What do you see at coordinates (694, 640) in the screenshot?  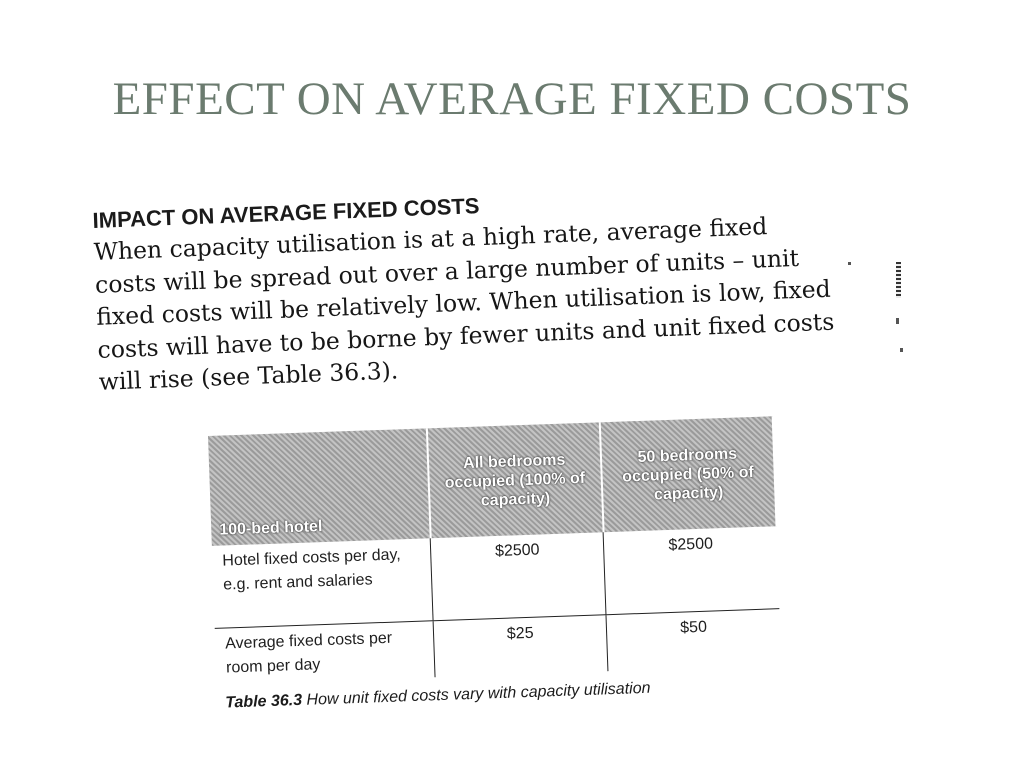 I see `cell-average-fixed-costs-half: $50` at bounding box center [694, 640].